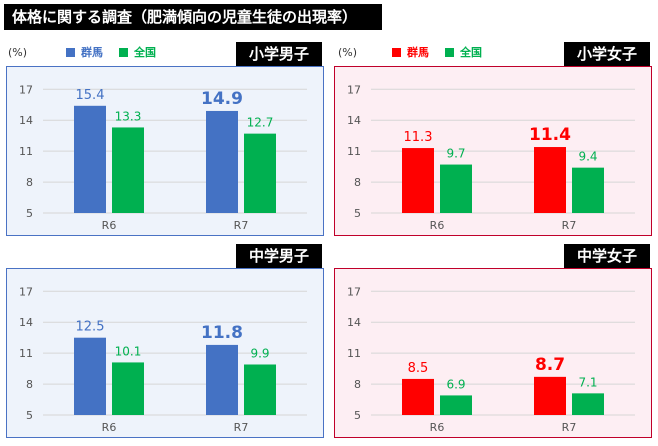 This screenshot has width=658, height=446. Describe the element at coordinates (18, 52) in the screenshot. I see `unit-label-left: (%)` at that location.